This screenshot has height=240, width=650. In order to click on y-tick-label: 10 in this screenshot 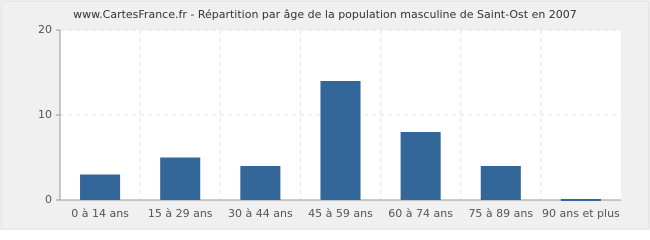, I will do `click(45, 114)`.